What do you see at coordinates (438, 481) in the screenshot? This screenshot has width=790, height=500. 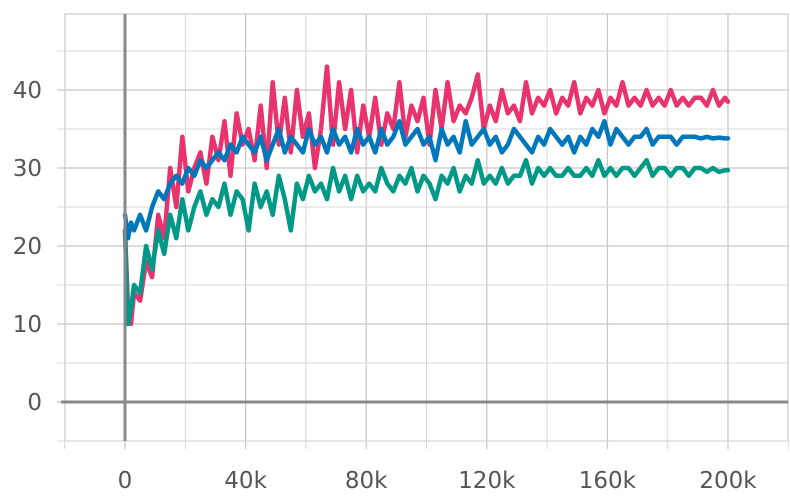 I see `x-tick-labels: 0 40k 80k 120k 160k 200k` at bounding box center [438, 481].